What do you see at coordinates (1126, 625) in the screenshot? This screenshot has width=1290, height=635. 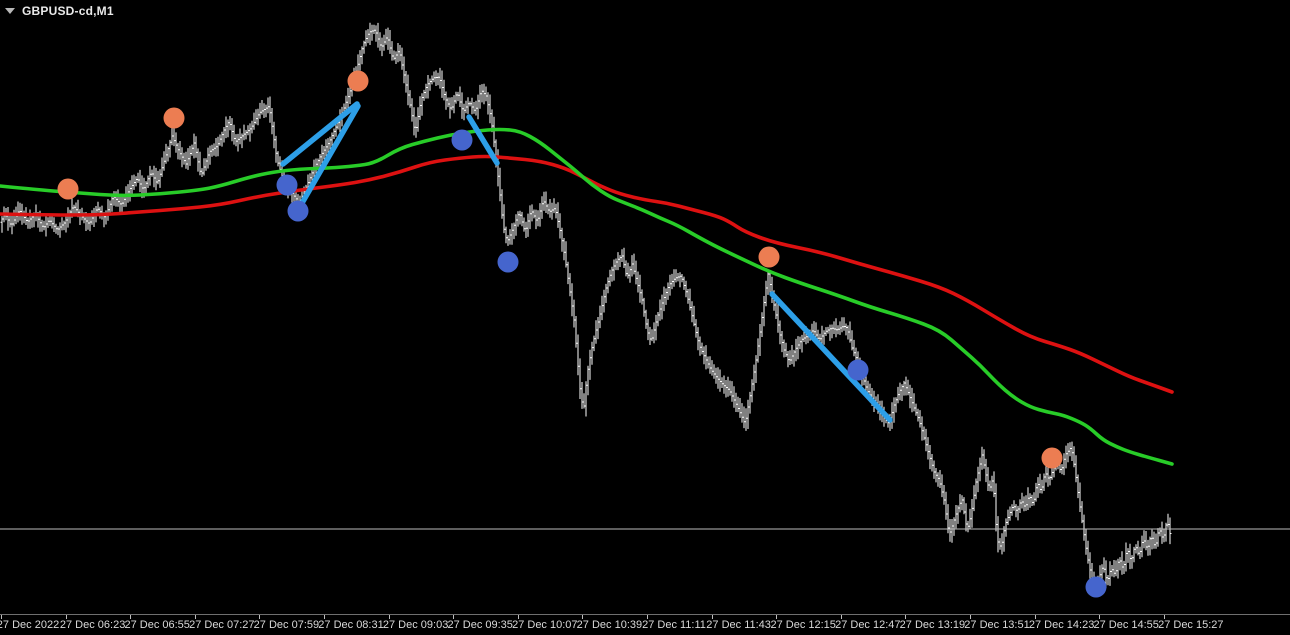 I see `time-axis-label: 27 Dec 14:55` at bounding box center [1126, 625].